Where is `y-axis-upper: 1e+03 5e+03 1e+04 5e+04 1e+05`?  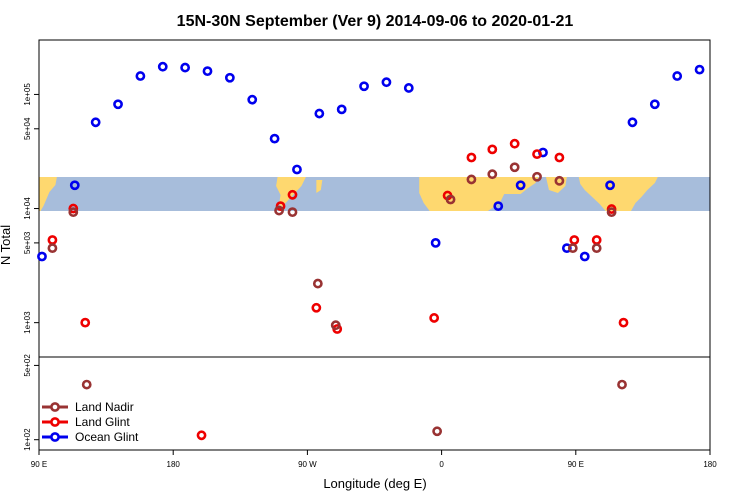 y-axis-upper: 1e+03 5e+03 1e+04 5e+04 1e+05 is located at coordinates (31, 208).